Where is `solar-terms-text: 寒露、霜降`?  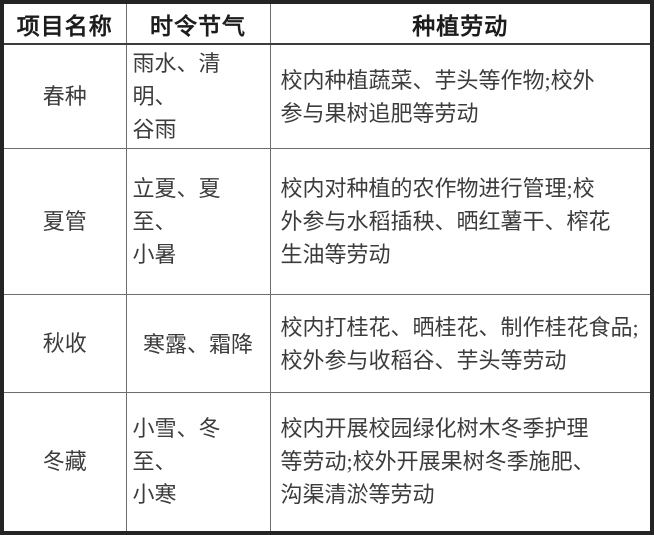 solar-terms-text: 寒露、霜降 is located at coordinates (197, 345).